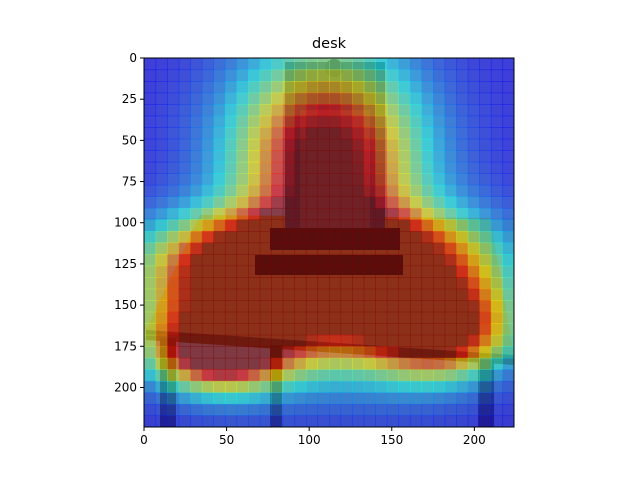 This screenshot has width=640, height=480. What do you see at coordinates (474, 440) in the screenshot?
I see `x-tick-label: 200` at bounding box center [474, 440].